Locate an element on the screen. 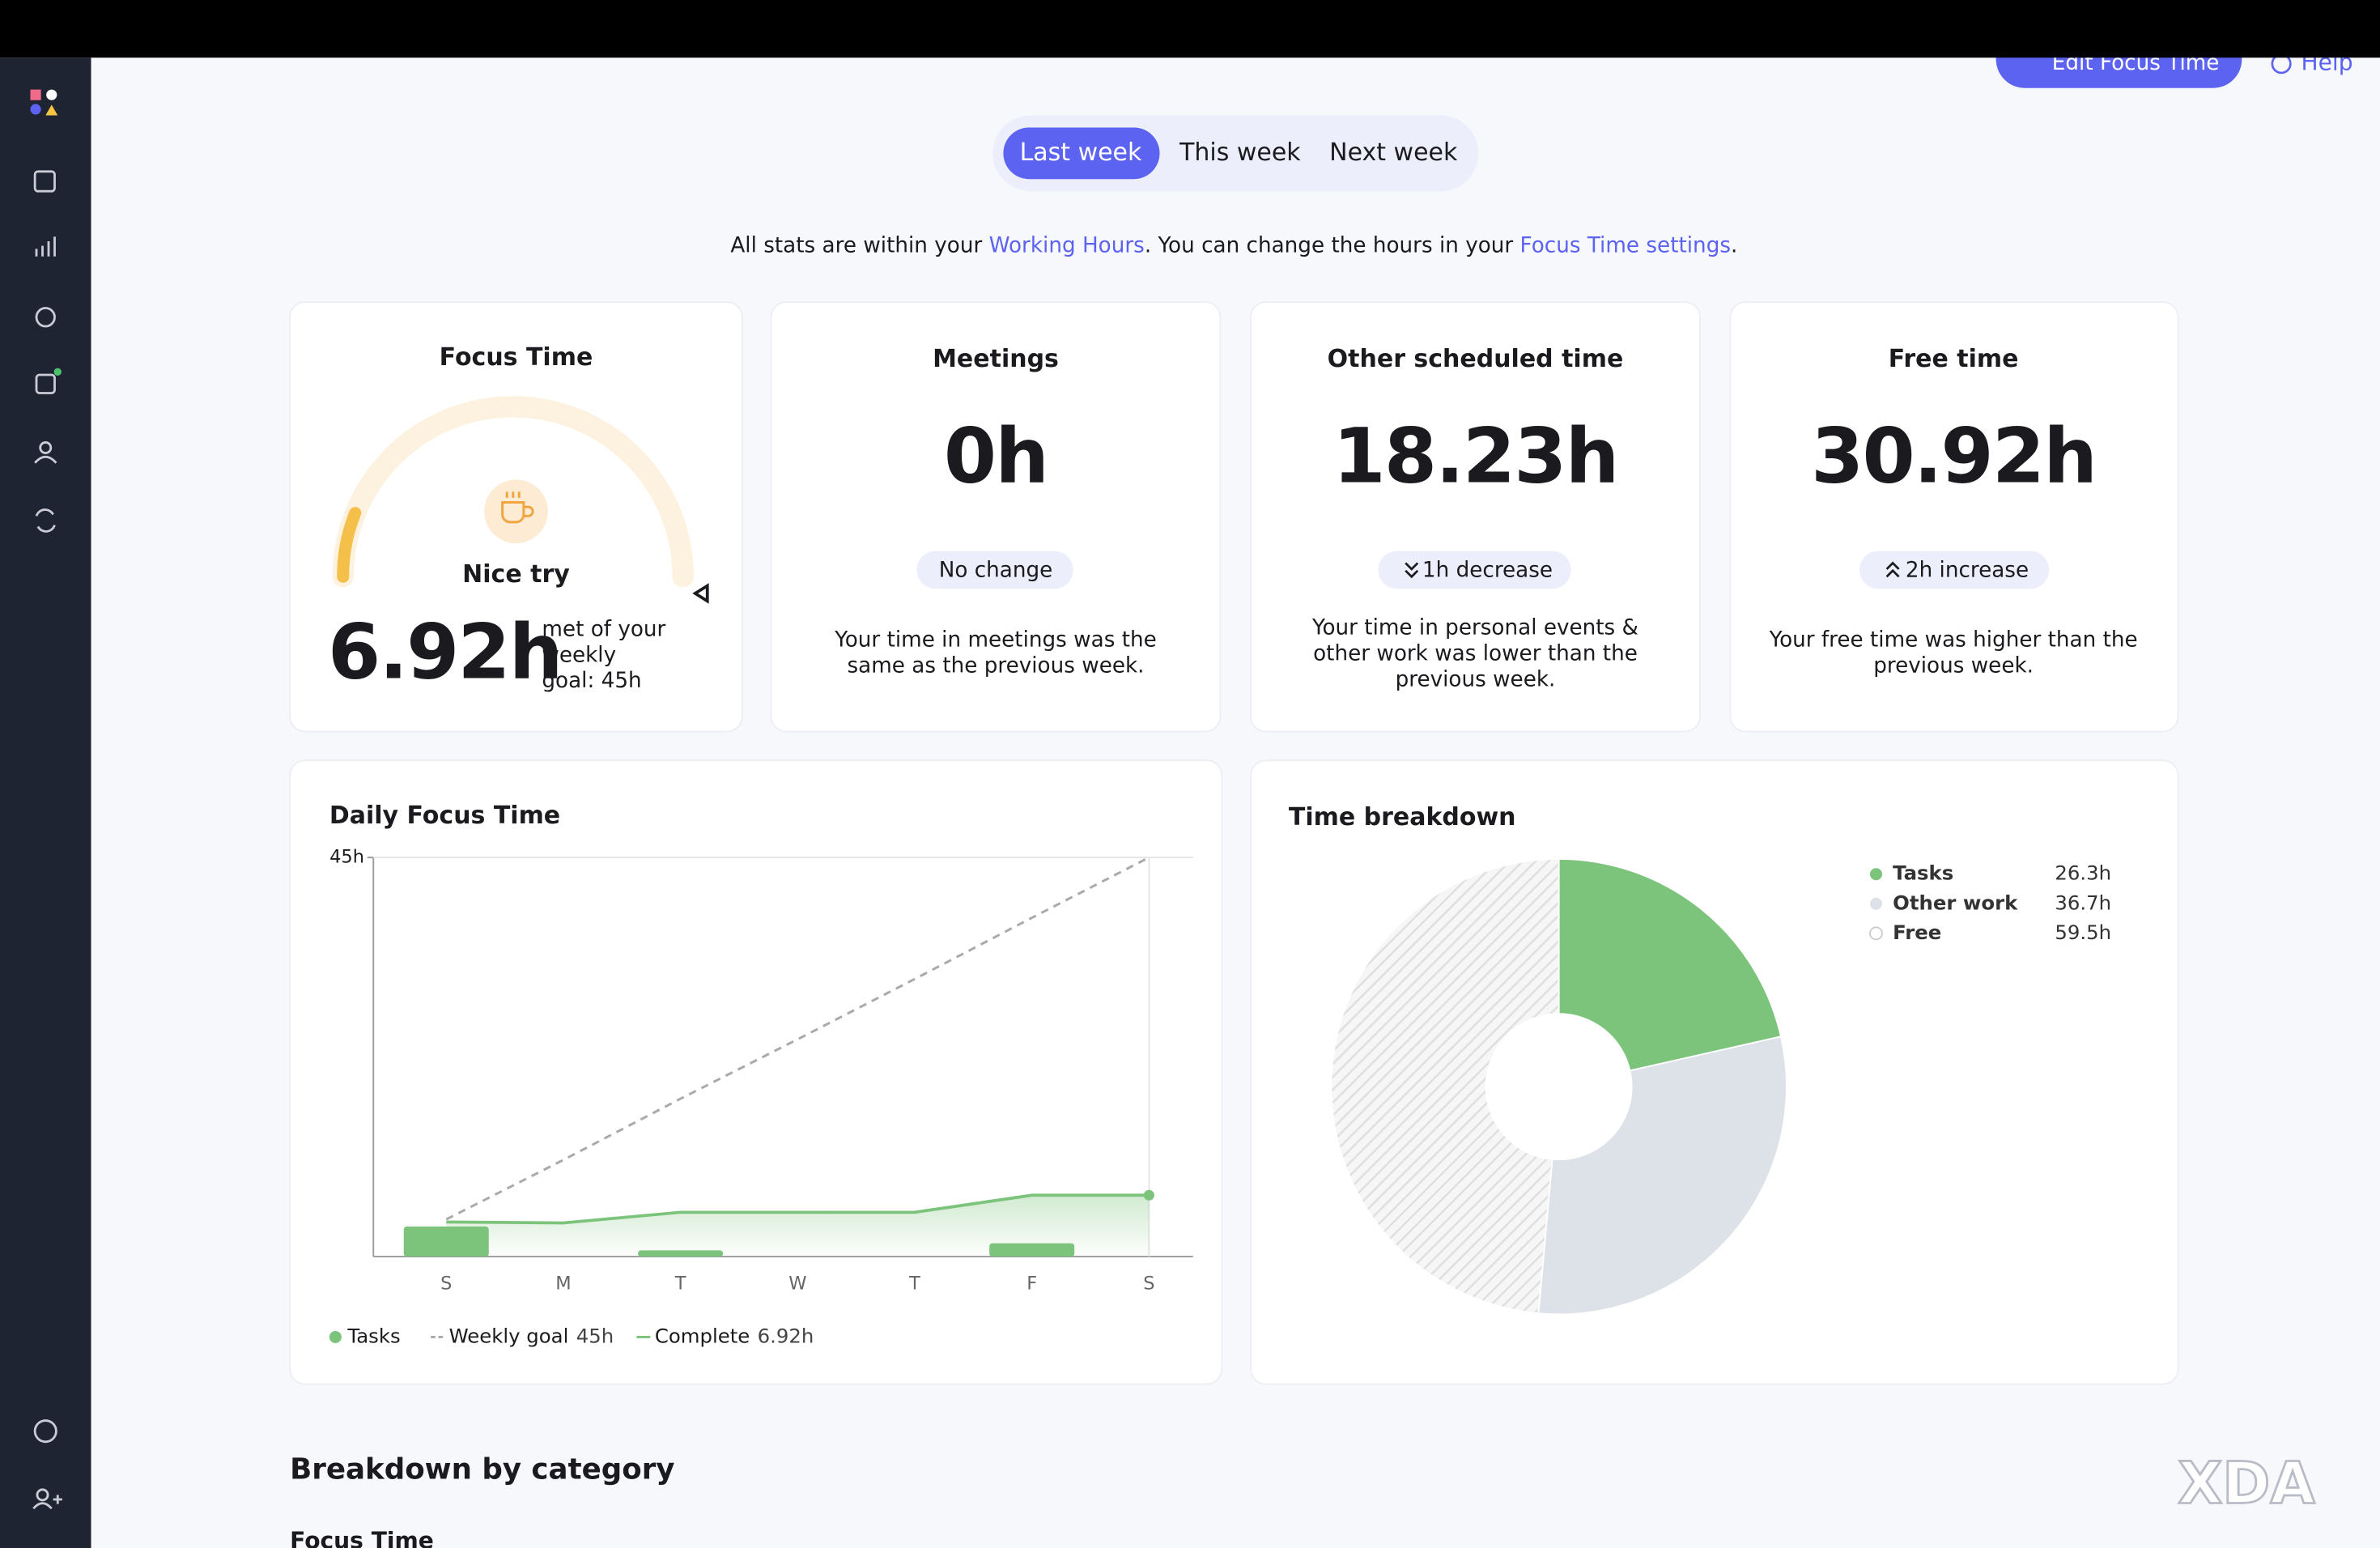 This screenshot has height=1548, width=2380. gauge-track is located at coordinates (513, 492).